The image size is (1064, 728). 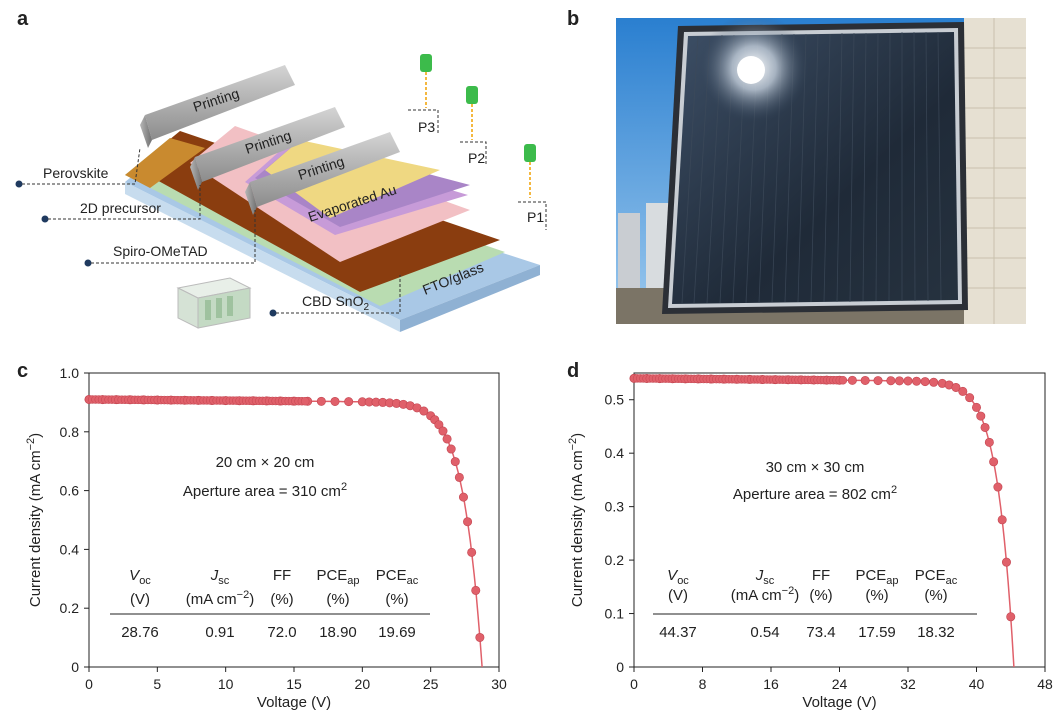 What do you see at coordinates (76, 173) in the screenshot?
I see `perovskite-label: Perovskite` at bounding box center [76, 173].